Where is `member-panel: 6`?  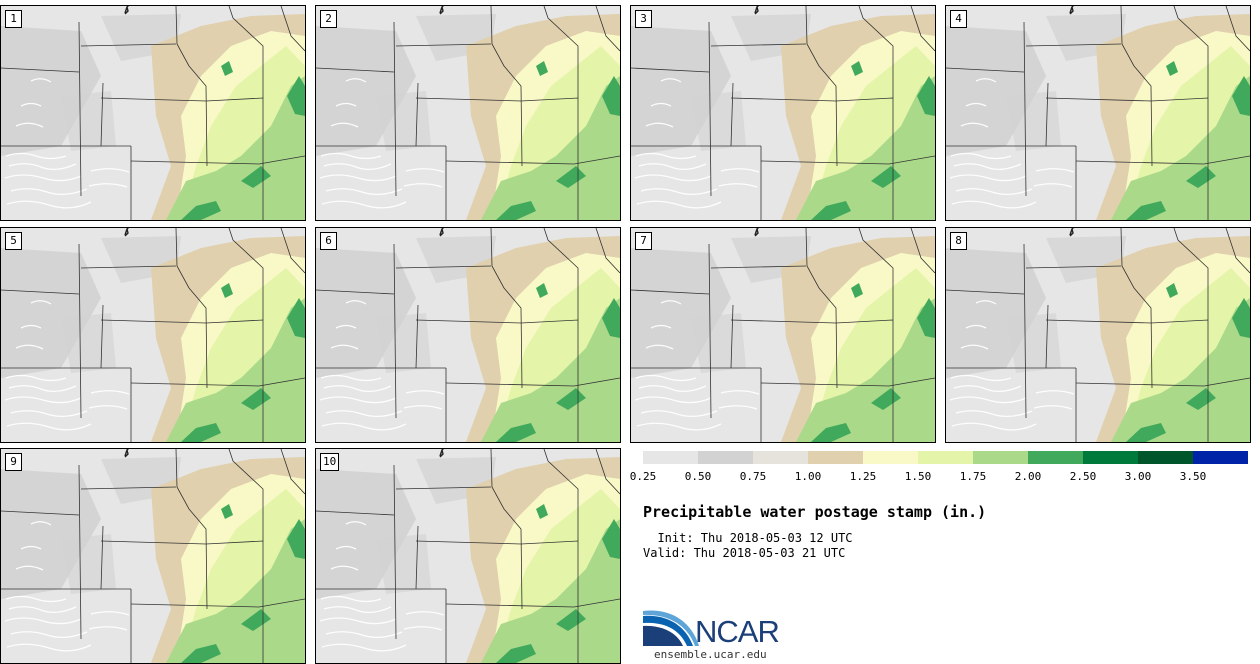
member-panel: 6 is located at coordinates (468, 335).